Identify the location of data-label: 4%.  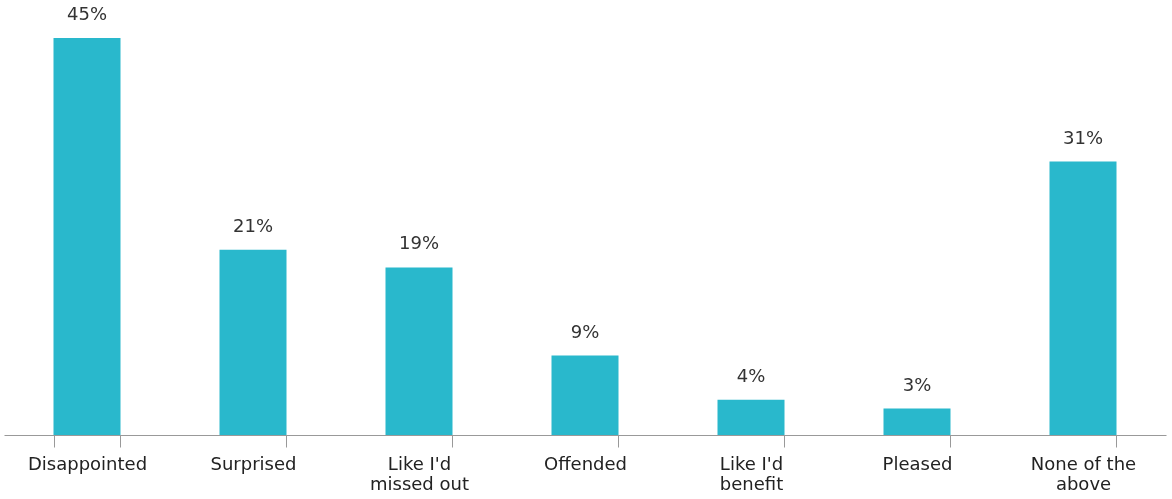
(751, 375).